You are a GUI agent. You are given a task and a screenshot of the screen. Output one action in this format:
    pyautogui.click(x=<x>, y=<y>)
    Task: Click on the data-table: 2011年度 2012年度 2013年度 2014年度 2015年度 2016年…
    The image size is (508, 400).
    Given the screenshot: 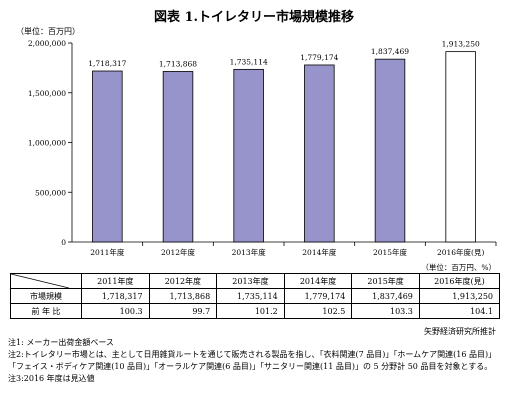 What is the action you would take?
    pyautogui.click(x=255, y=296)
    